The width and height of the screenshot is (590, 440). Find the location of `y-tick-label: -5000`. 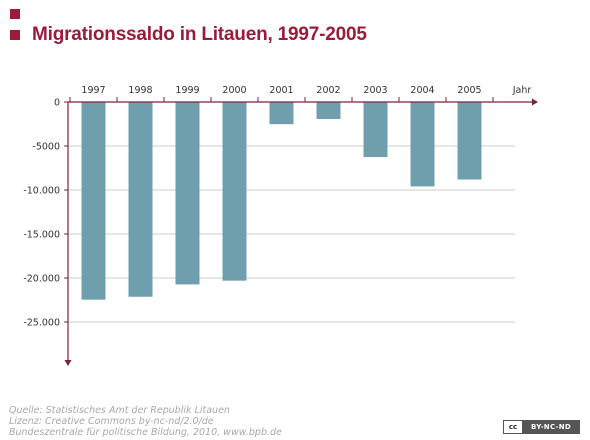

y-tick-label: -5000 is located at coordinates (46, 147).